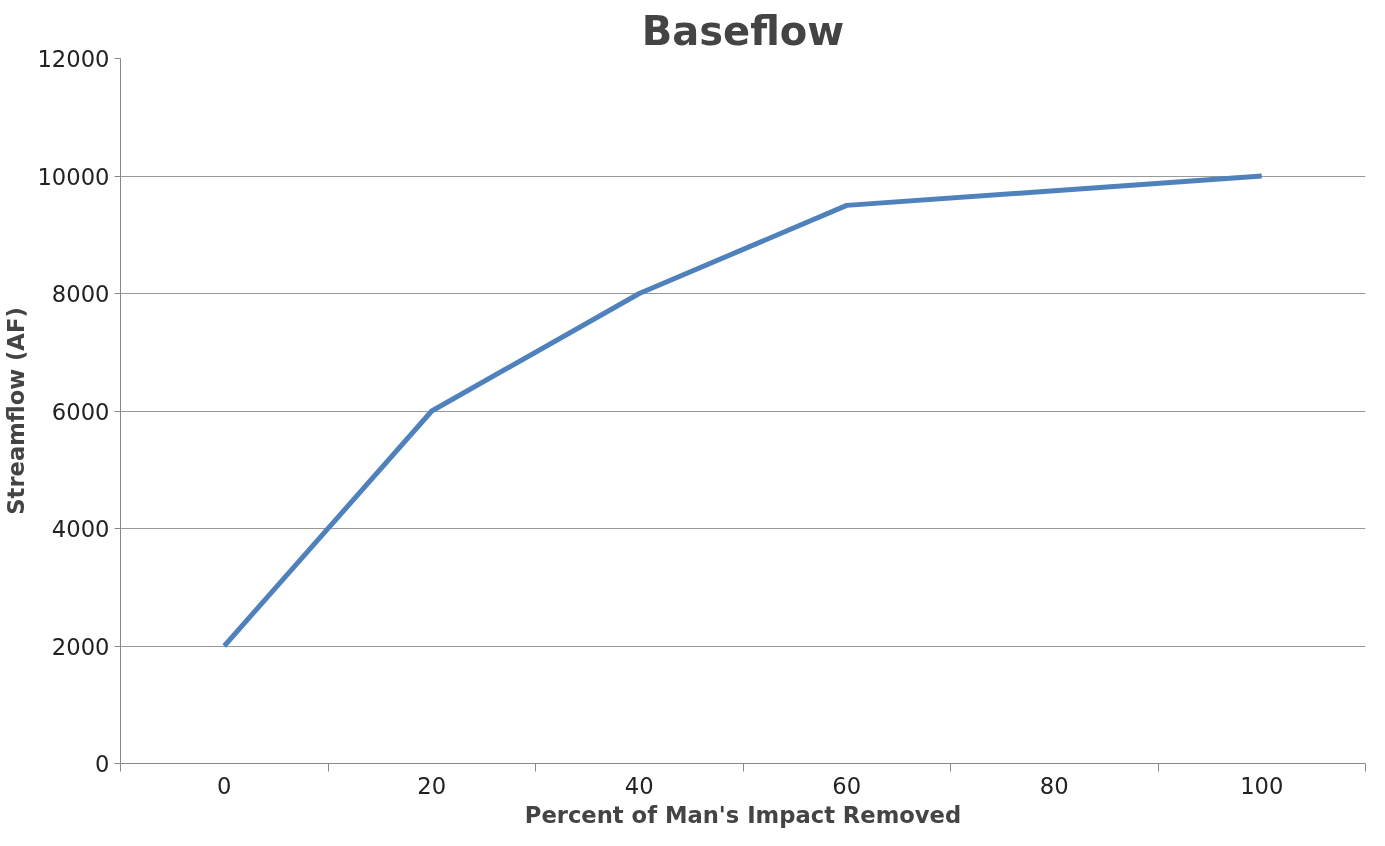 This screenshot has width=1385, height=846. I want to click on chart-title: Baseflow, so click(743, 30).